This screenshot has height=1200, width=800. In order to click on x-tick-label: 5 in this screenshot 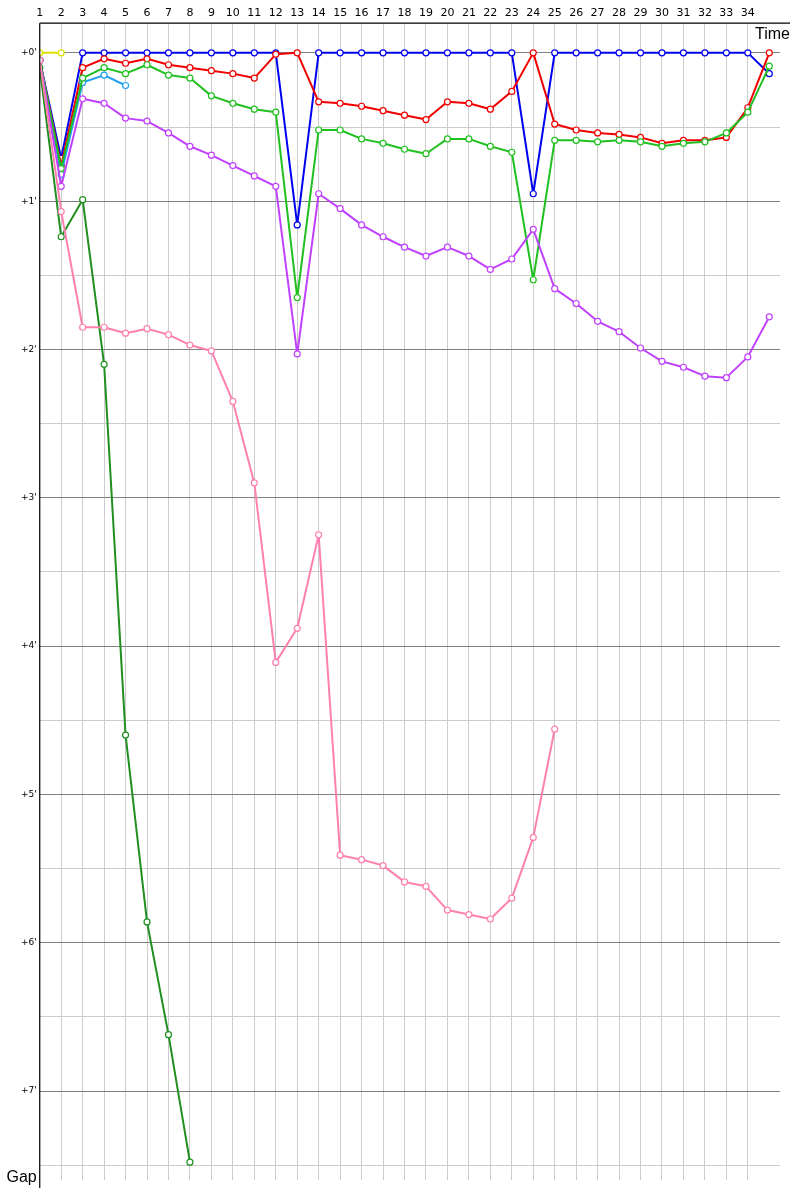, I will do `click(126, 13)`.